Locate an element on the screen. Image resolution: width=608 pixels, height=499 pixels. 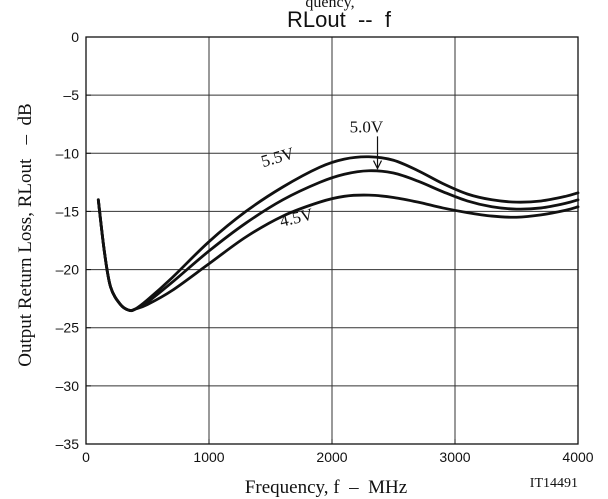
y-tick-label: 0 is located at coordinates (75, 37).